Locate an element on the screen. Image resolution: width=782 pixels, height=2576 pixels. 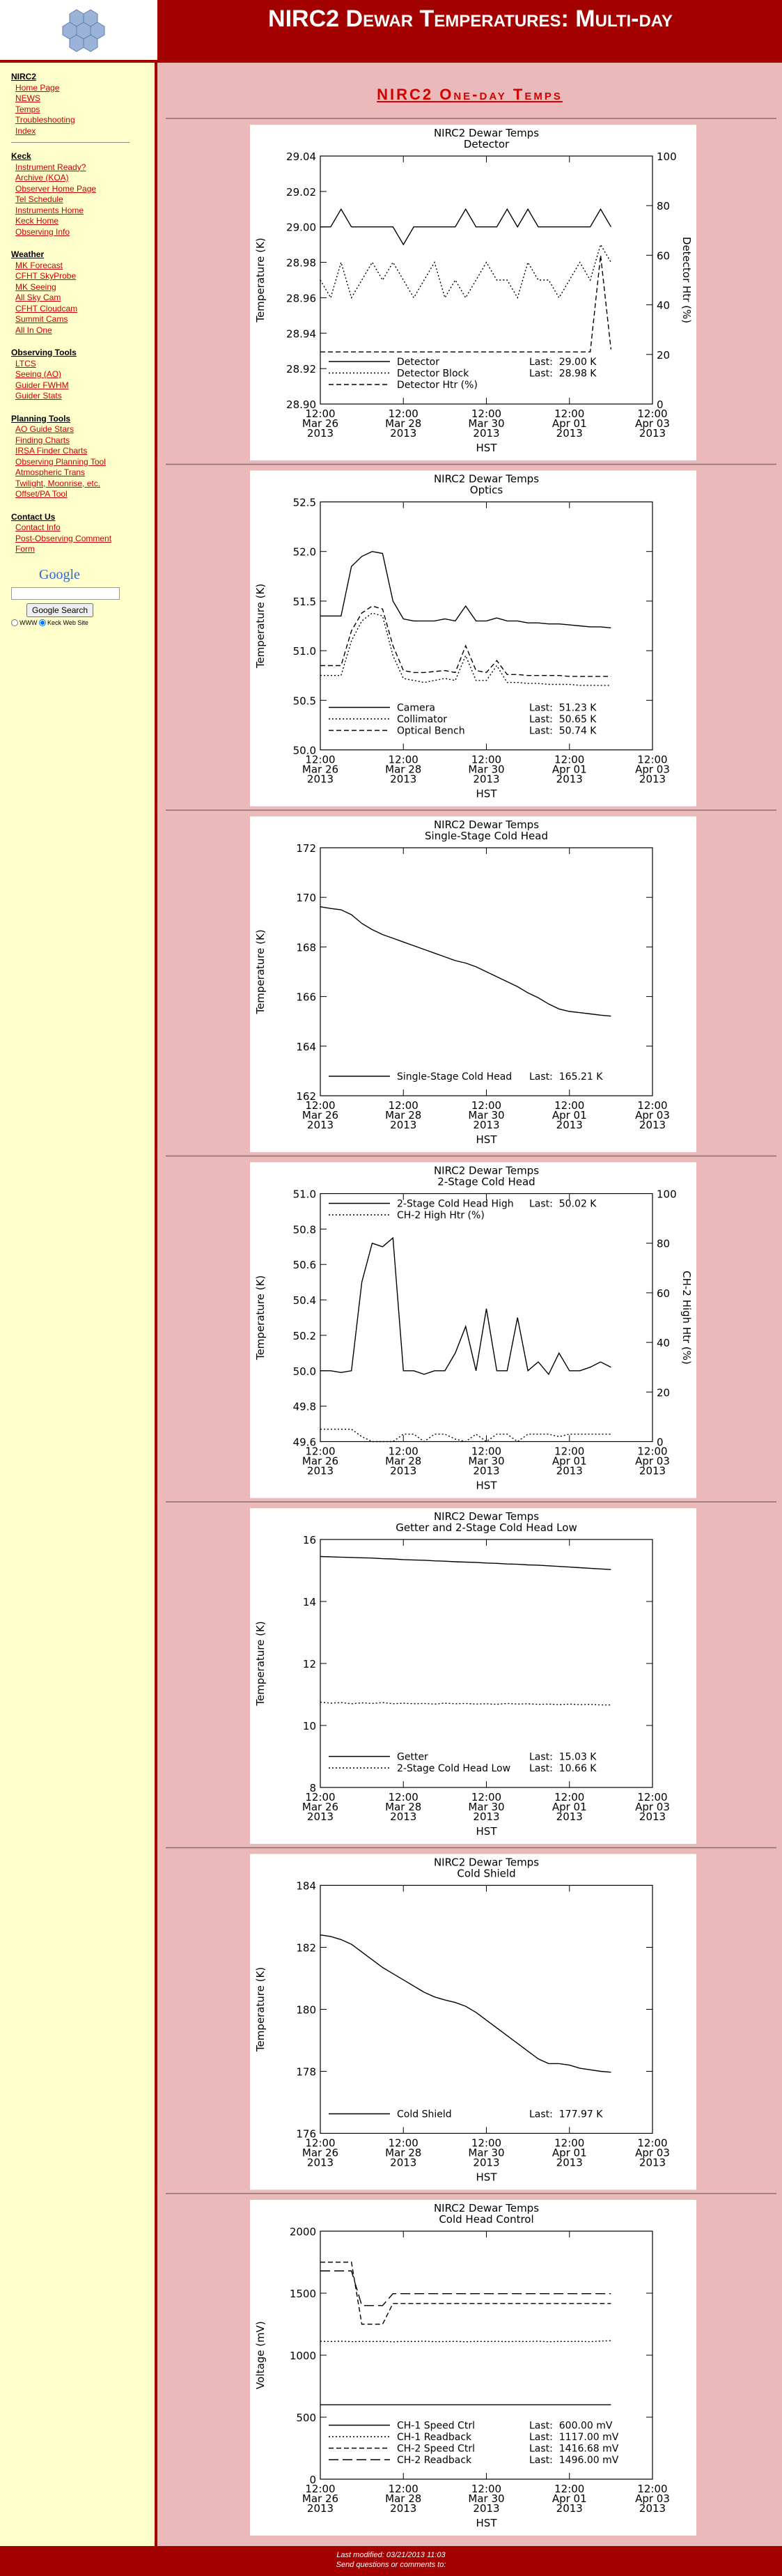
y-tick-label: 162 is located at coordinates (306, 1096).